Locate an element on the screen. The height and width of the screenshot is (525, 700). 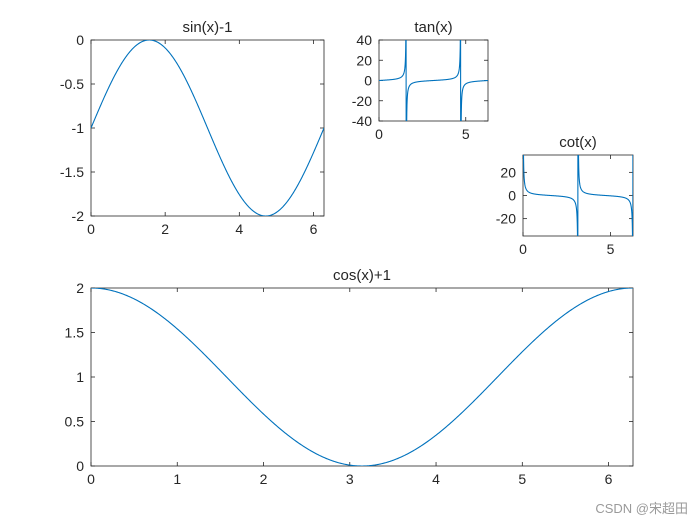
y-tick-label: -2 is located at coordinates (78, 216).